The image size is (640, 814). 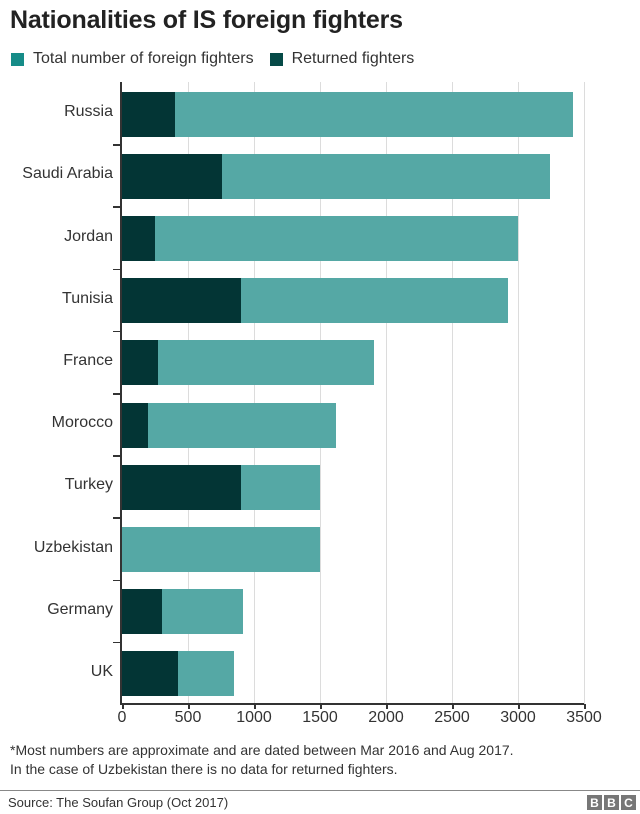 What do you see at coordinates (452, 717) in the screenshot?
I see `x-tick-label: 2500` at bounding box center [452, 717].